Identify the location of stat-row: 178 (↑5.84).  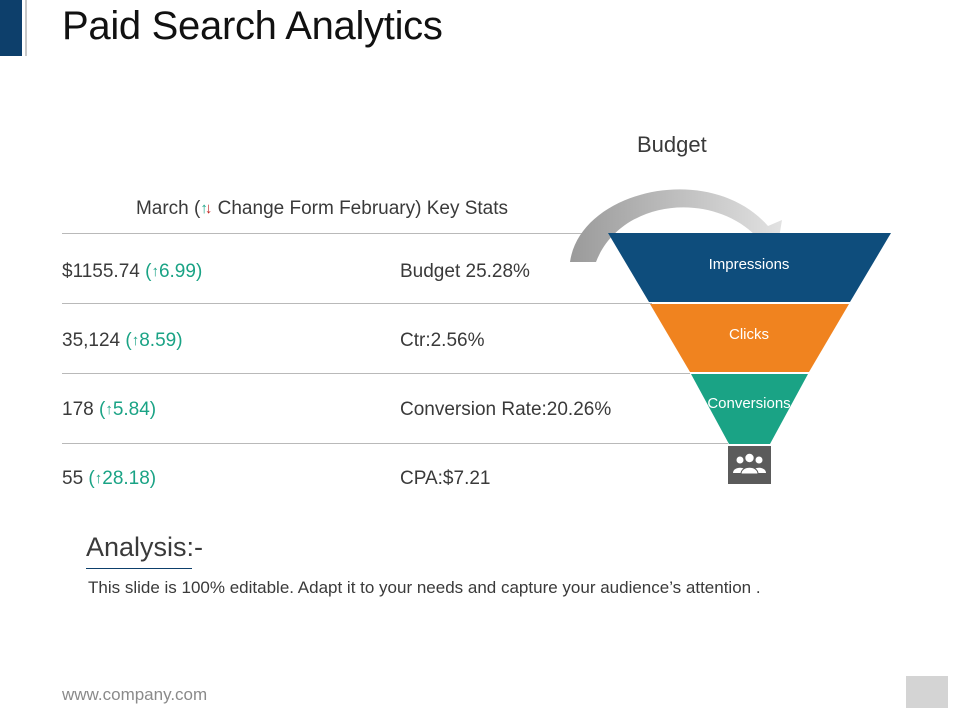
(109, 410).